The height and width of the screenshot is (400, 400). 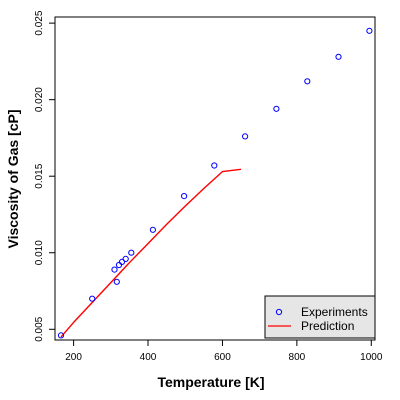 I want to click on y-tick-label: 0.005, so click(x=39, y=328).